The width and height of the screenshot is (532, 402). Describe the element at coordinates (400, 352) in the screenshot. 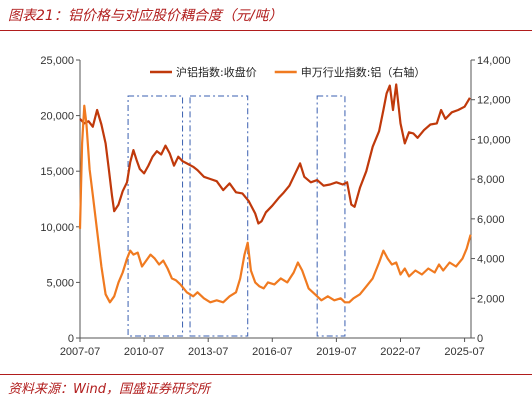

I see `x-tick-label: 2022-07` at that location.